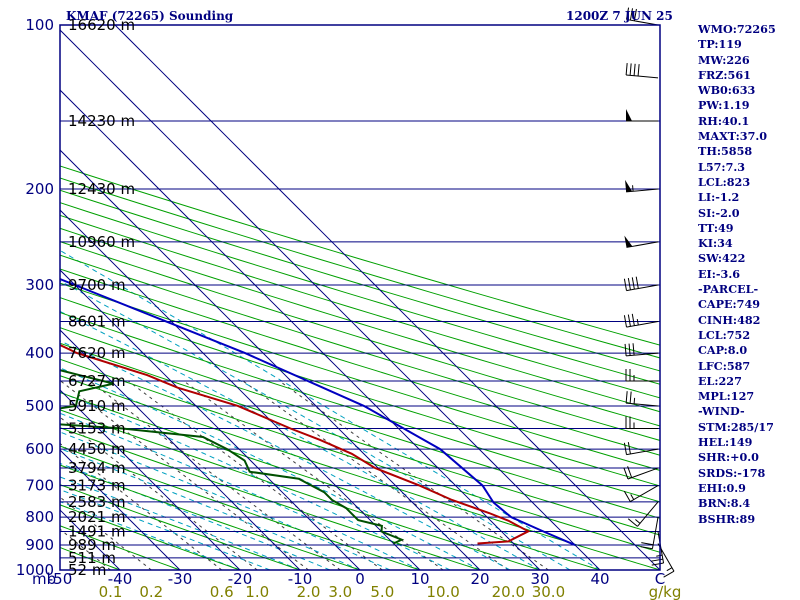 This screenshot has width=800, height=600. I want to click on height-label: 7620 m, so click(97, 353).